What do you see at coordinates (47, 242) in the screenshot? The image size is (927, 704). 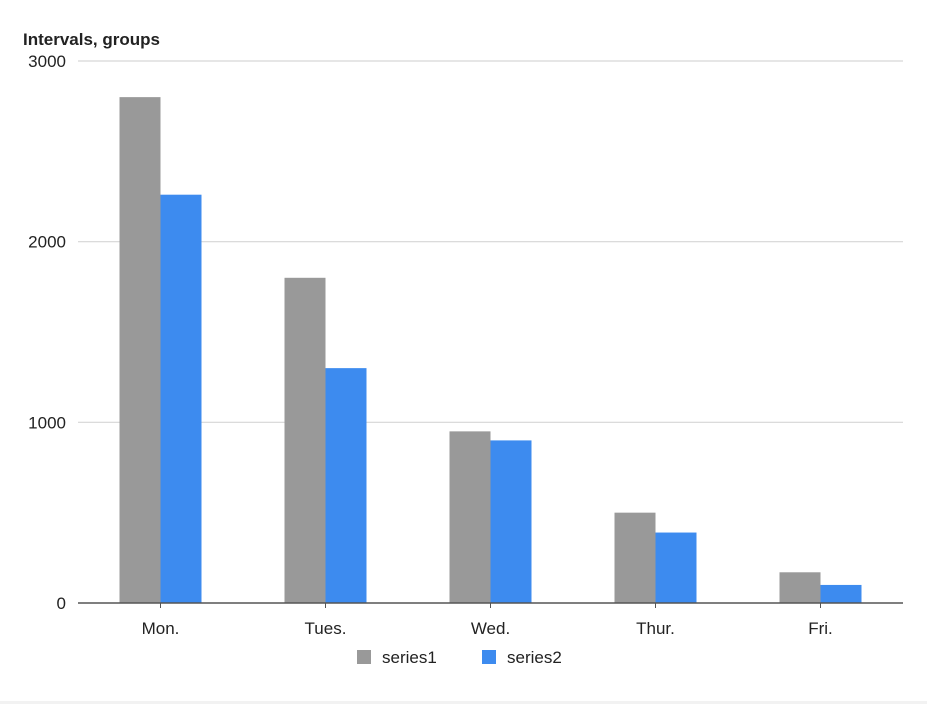 I see `y-tick-label: 2000` at bounding box center [47, 242].